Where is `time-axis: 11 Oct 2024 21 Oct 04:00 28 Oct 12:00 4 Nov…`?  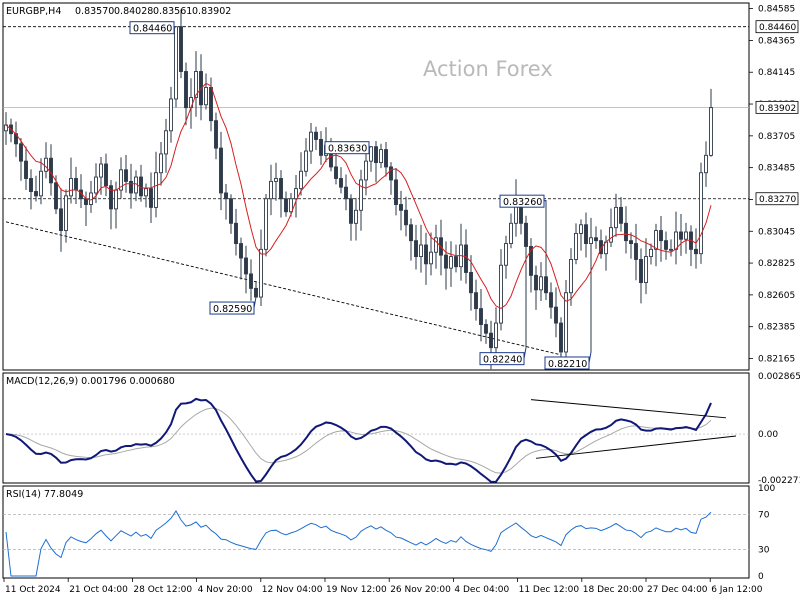 time-axis: 11 Oct 2024 21 Oct 04:00 28 Oct 12:00 4 Nov… is located at coordinates (383, 586).